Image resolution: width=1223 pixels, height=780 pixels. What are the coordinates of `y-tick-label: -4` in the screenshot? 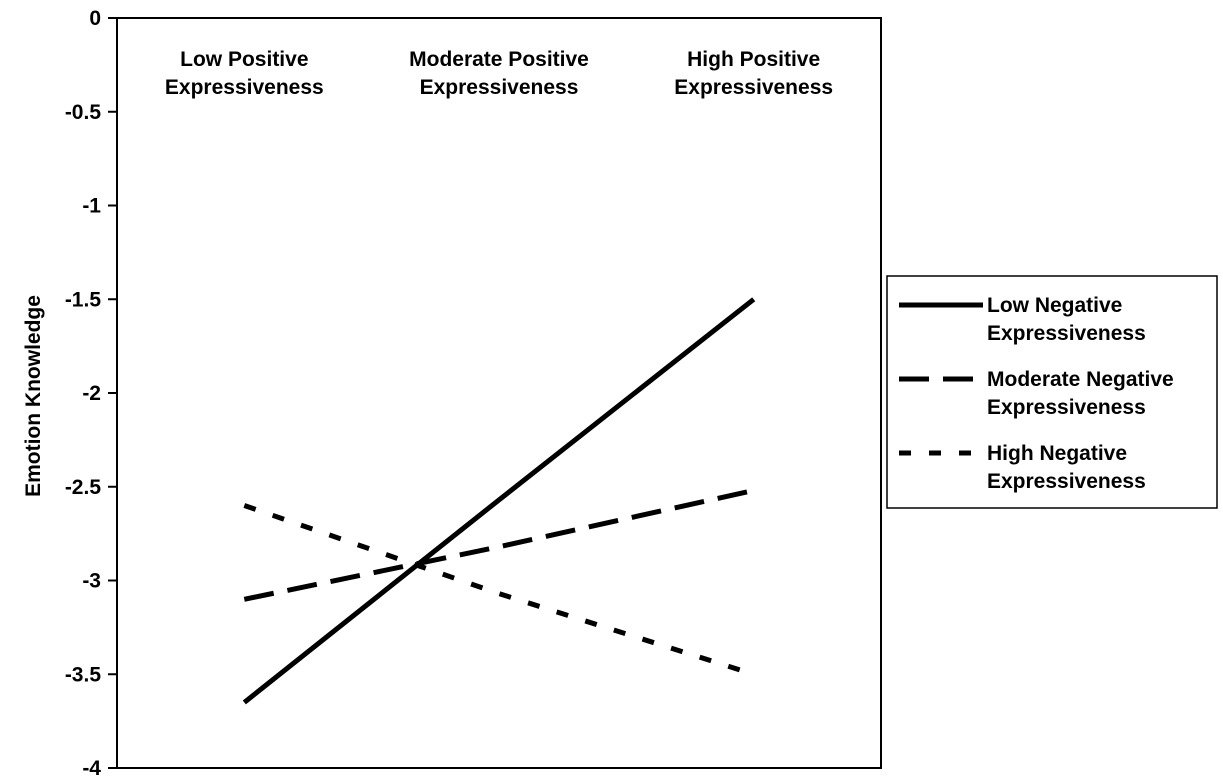 It's located at (91, 768).